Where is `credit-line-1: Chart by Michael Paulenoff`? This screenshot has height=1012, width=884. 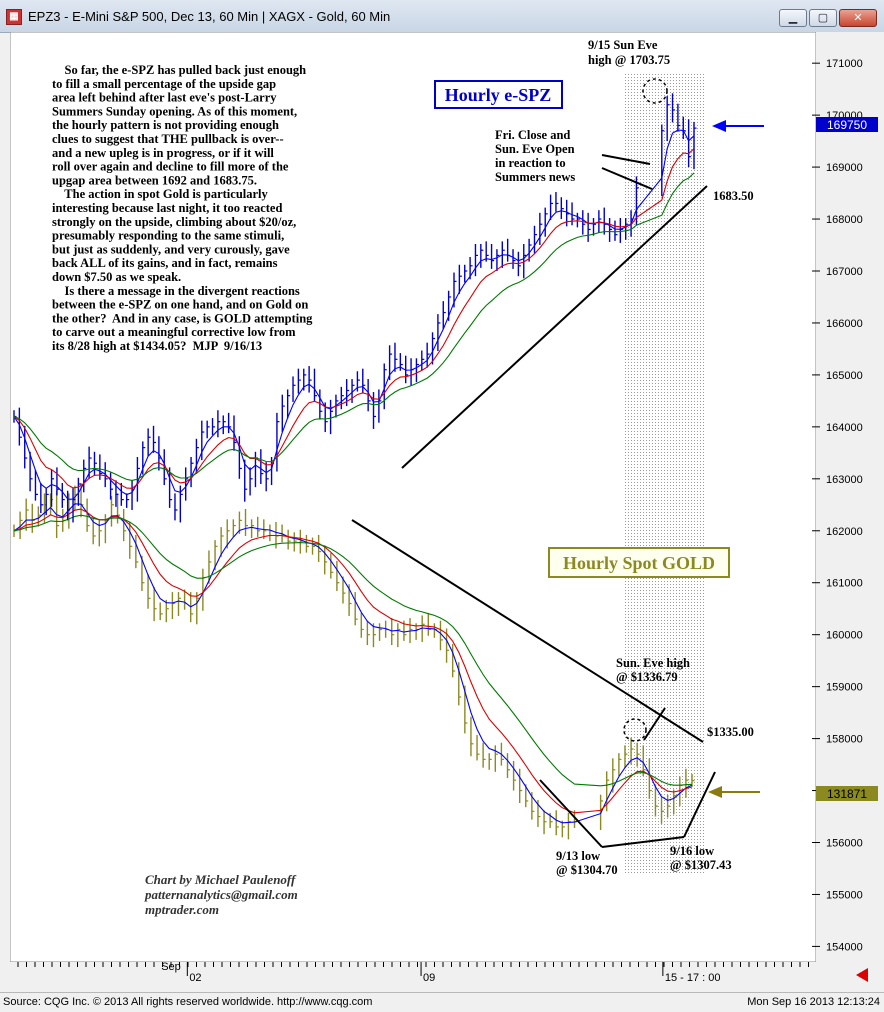 credit-line-1: Chart by Michael Paulenoff is located at coordinates (221, 879).